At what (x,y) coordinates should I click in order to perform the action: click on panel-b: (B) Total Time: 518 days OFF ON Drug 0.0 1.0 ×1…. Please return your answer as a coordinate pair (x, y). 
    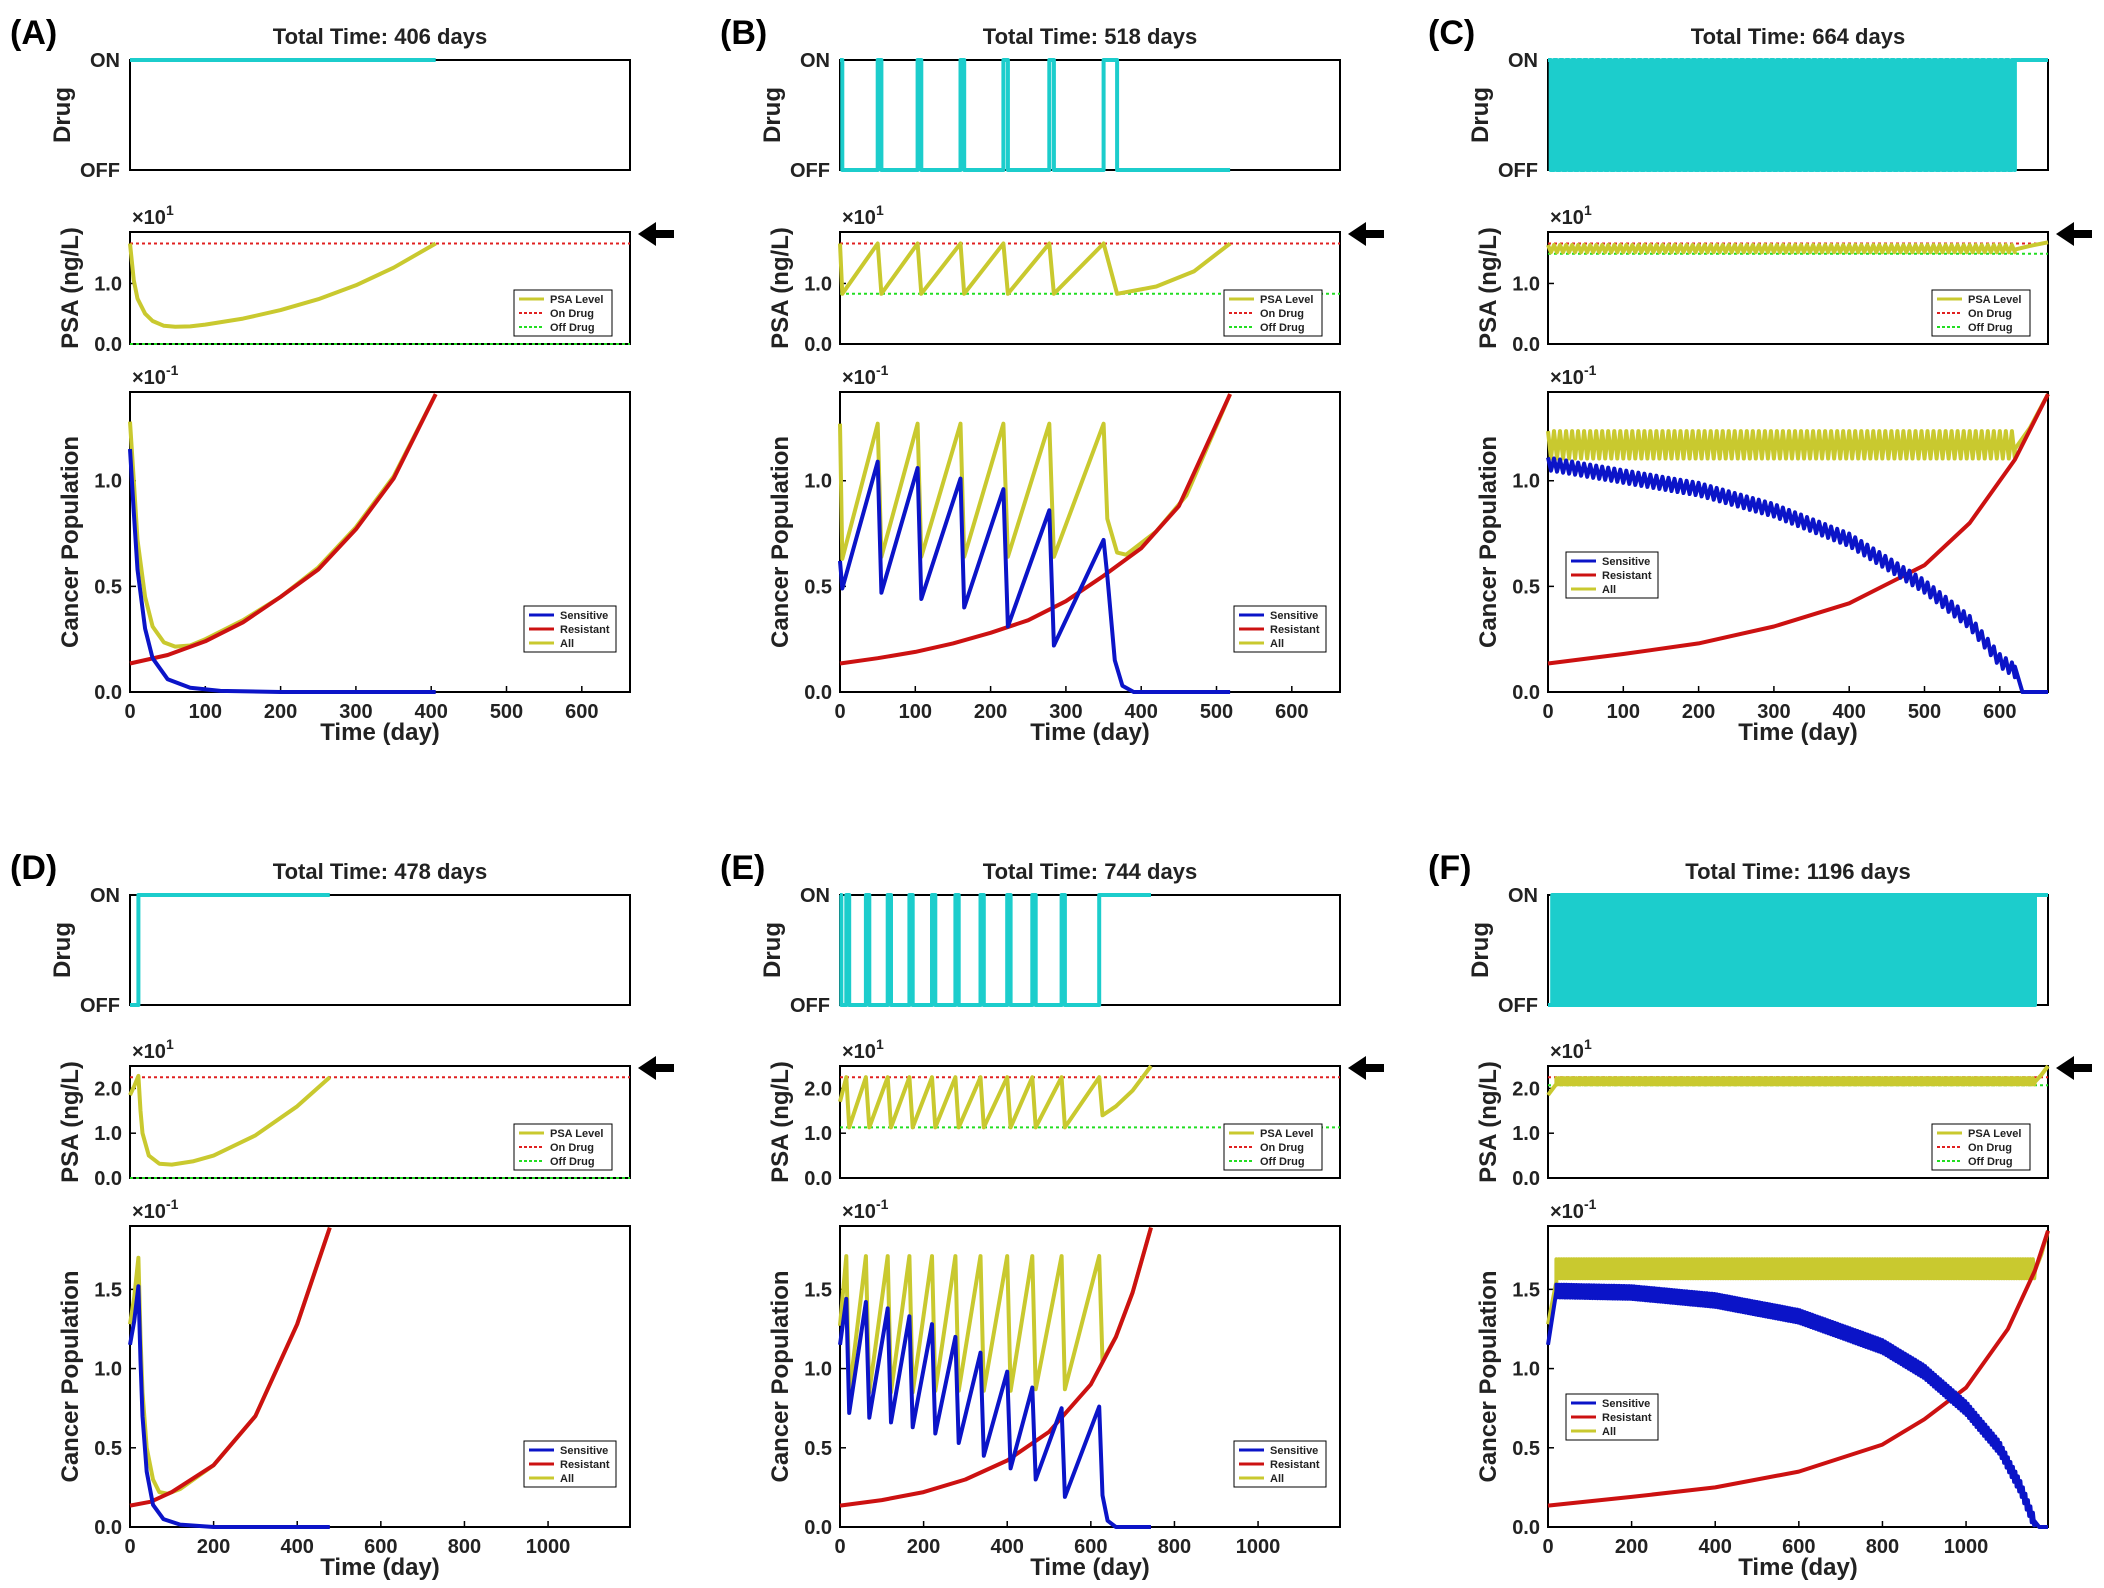
    Looking at the image, I should click on (1052, 380).